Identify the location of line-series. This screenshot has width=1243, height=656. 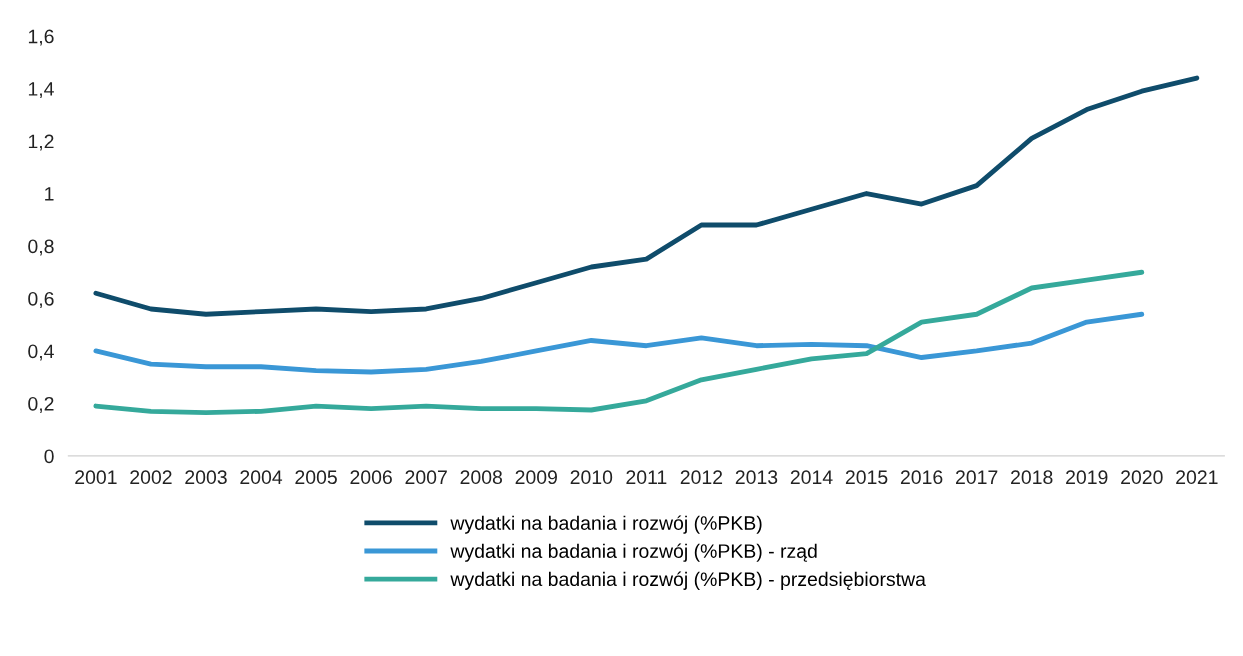
(619, 343).